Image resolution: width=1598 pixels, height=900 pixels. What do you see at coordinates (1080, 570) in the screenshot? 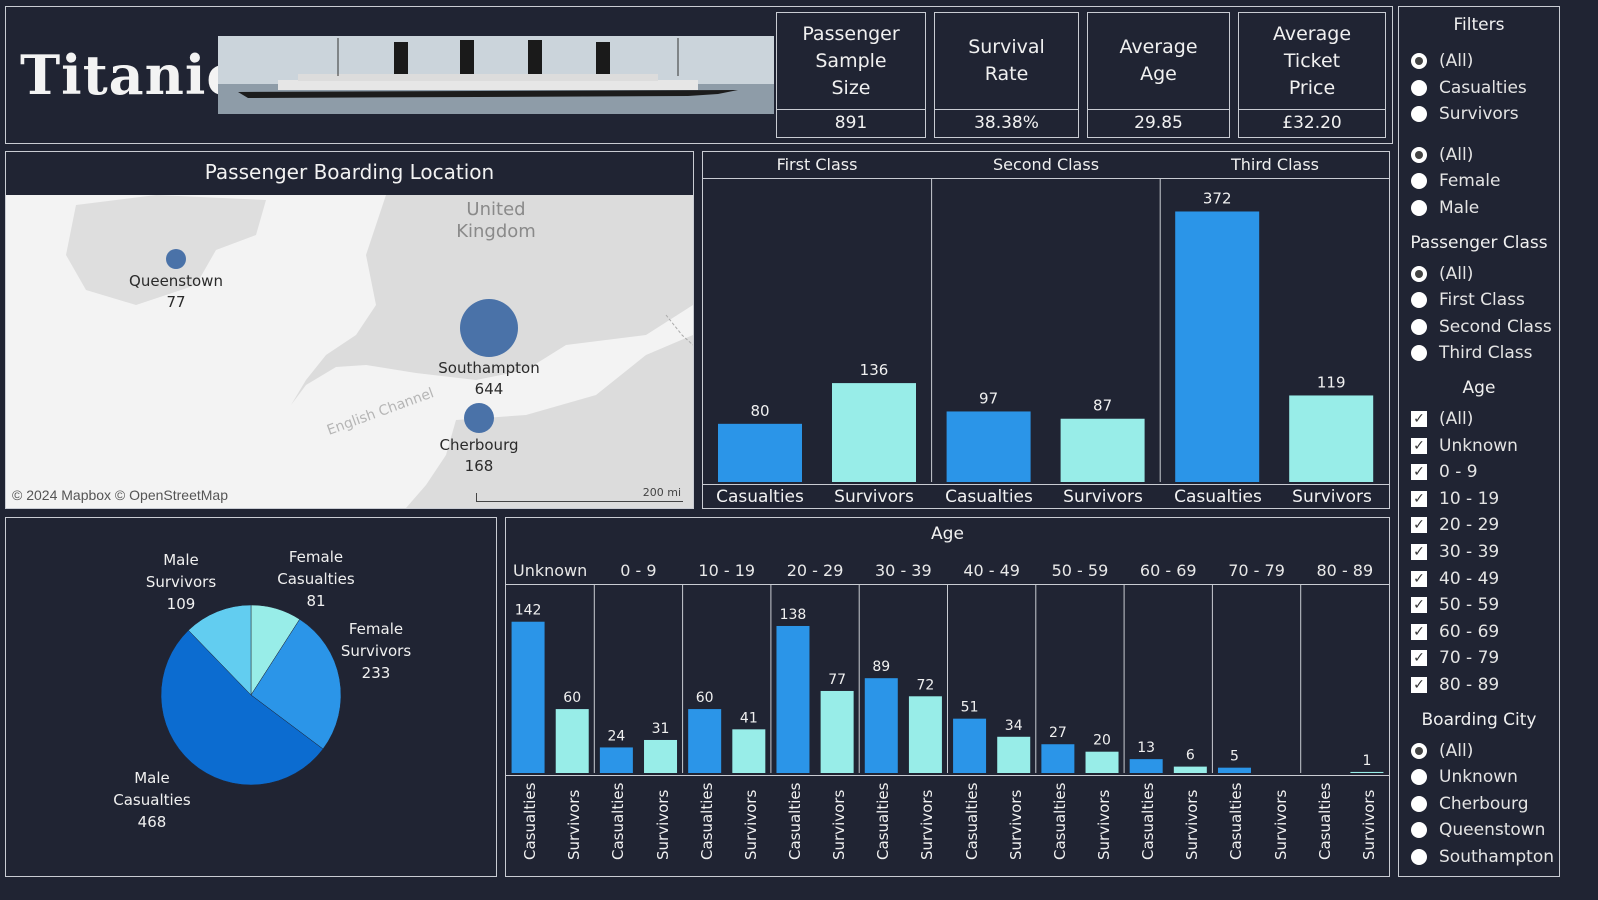
I see `age-group-label: 50 - 59` at bounding box center [1080, 570].